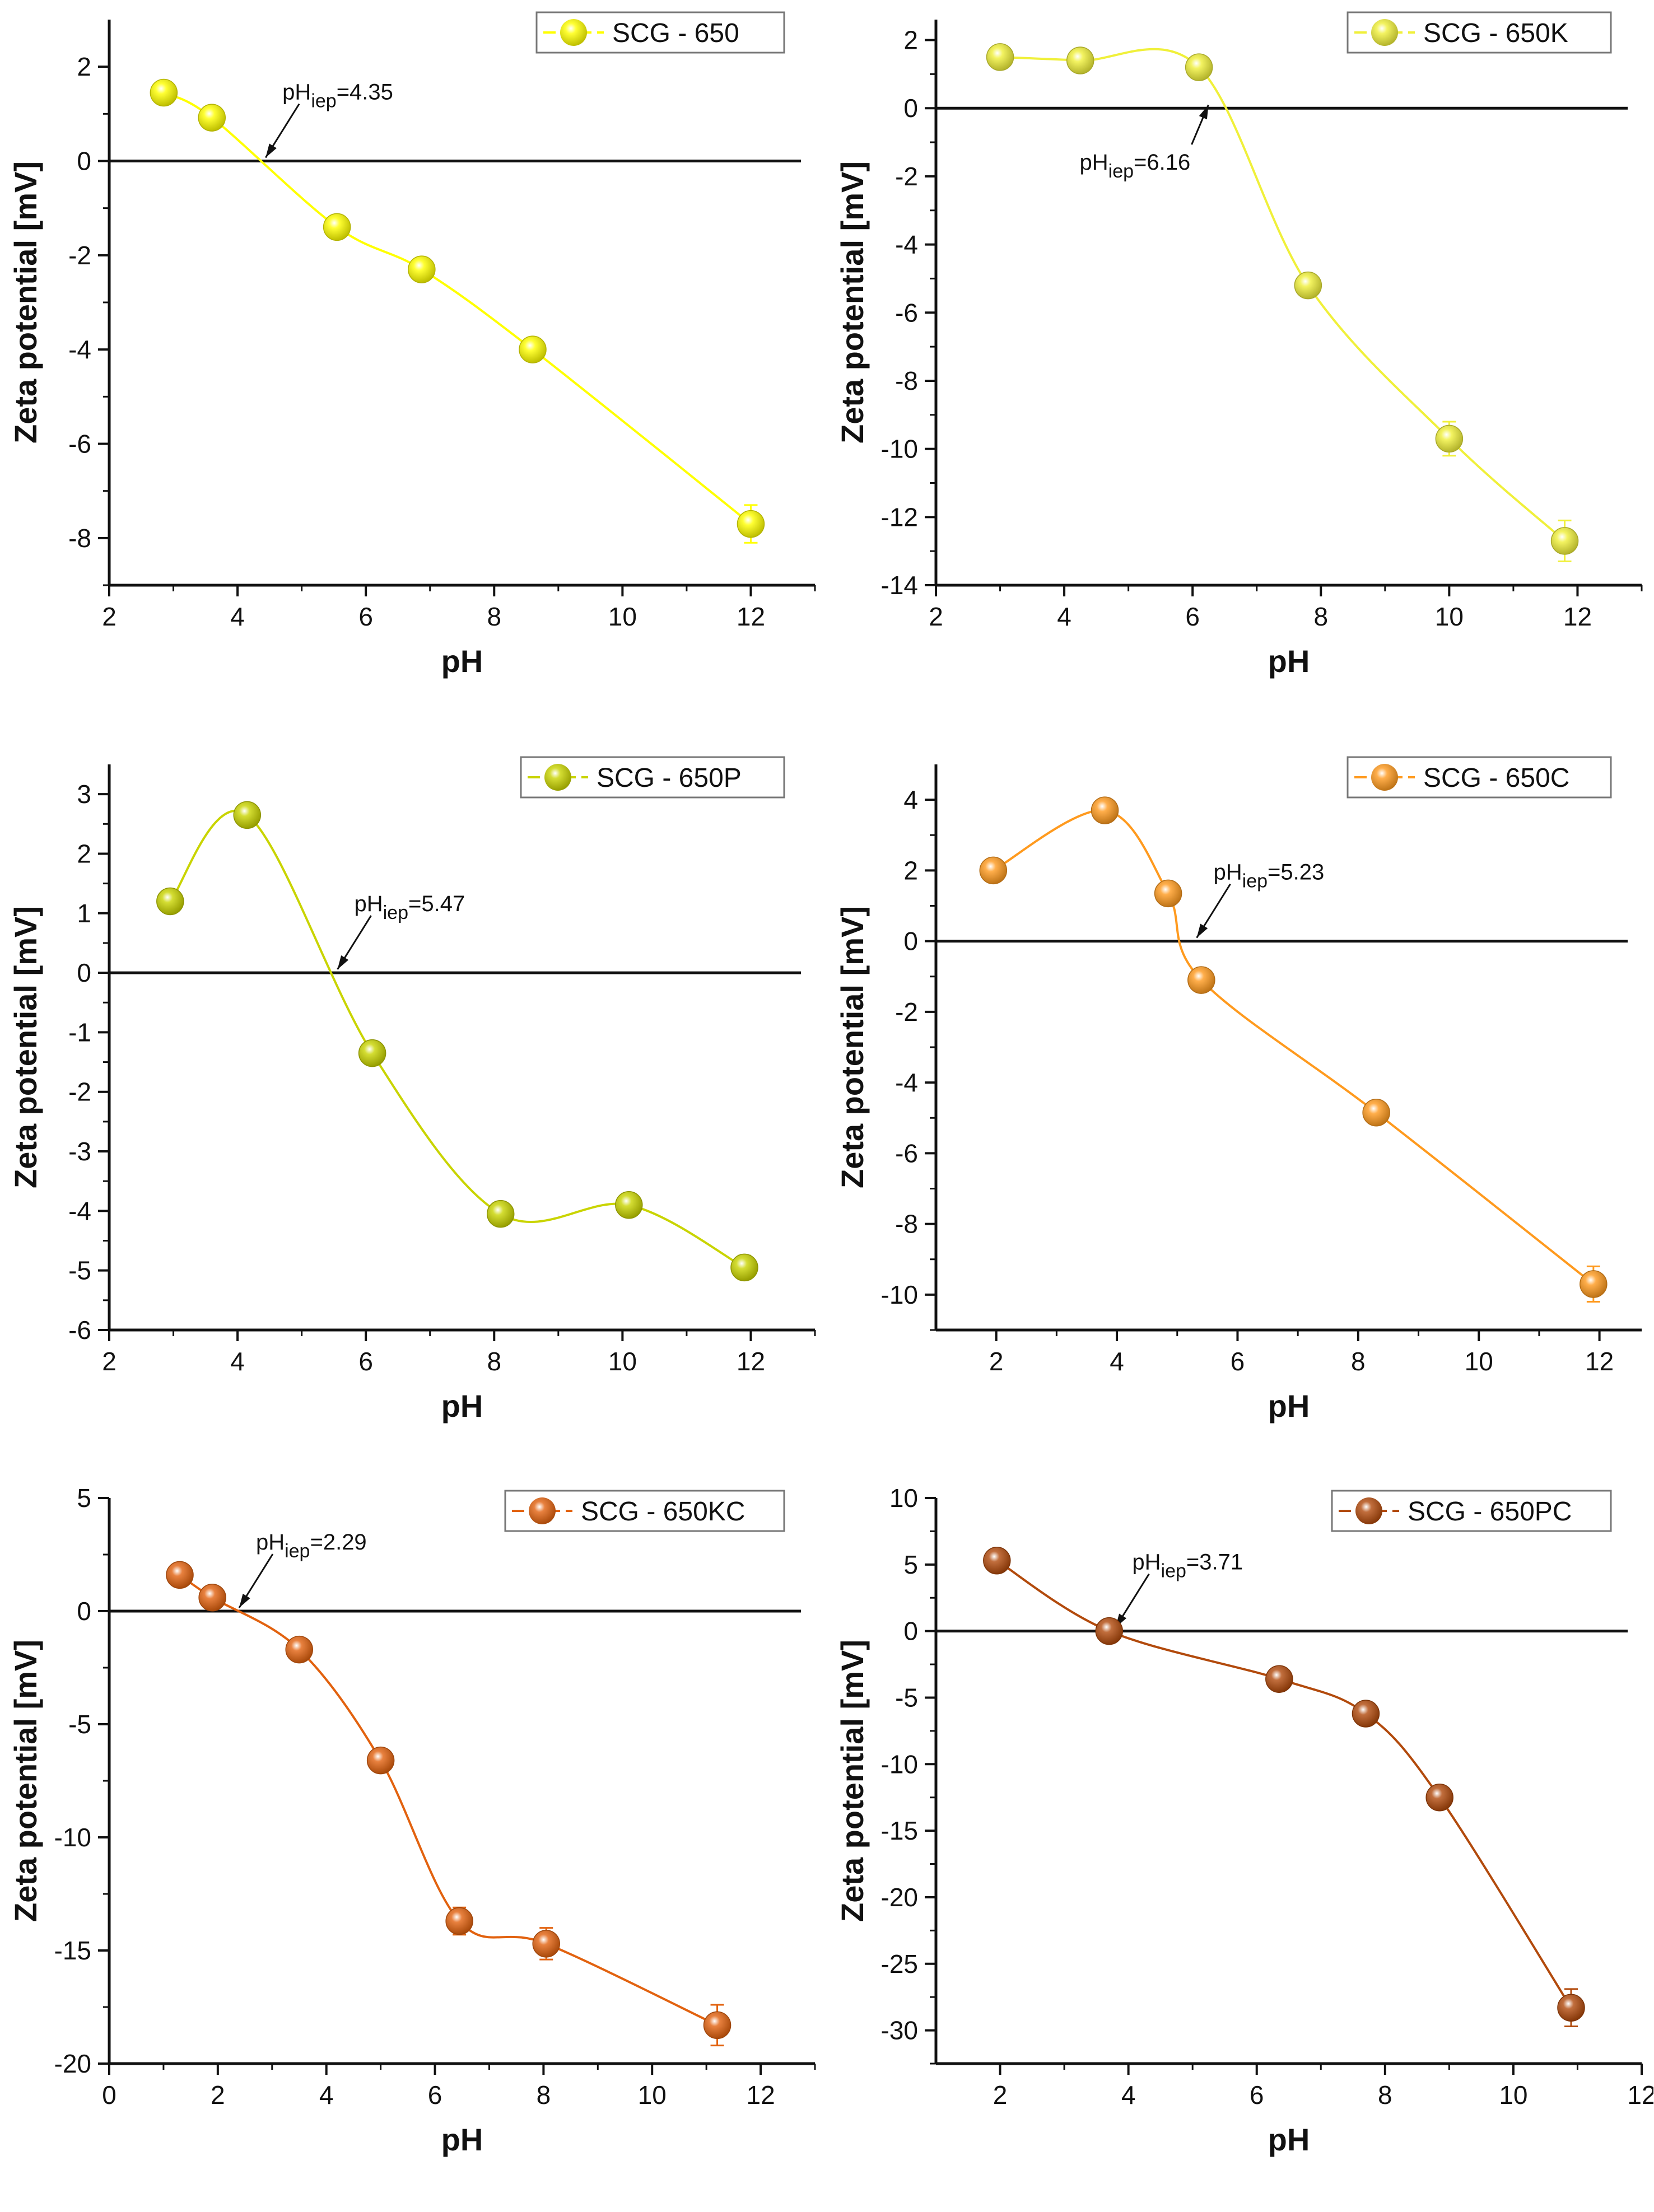  Describe the element at coordinates (906, 1698) in the screenshot. I see `y-tick-label: -5` at that location.